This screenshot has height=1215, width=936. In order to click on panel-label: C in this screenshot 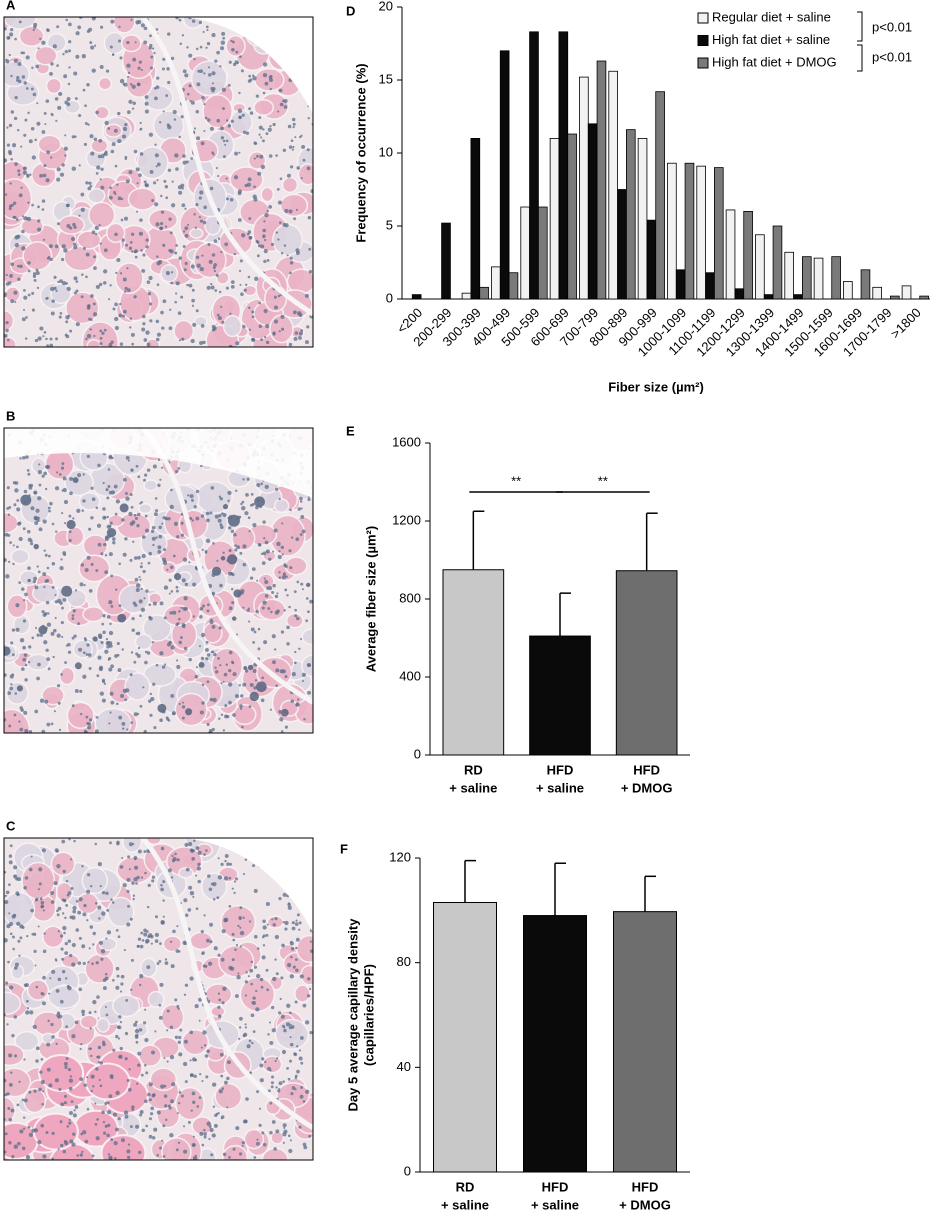, I will do `click(11, 825)`.